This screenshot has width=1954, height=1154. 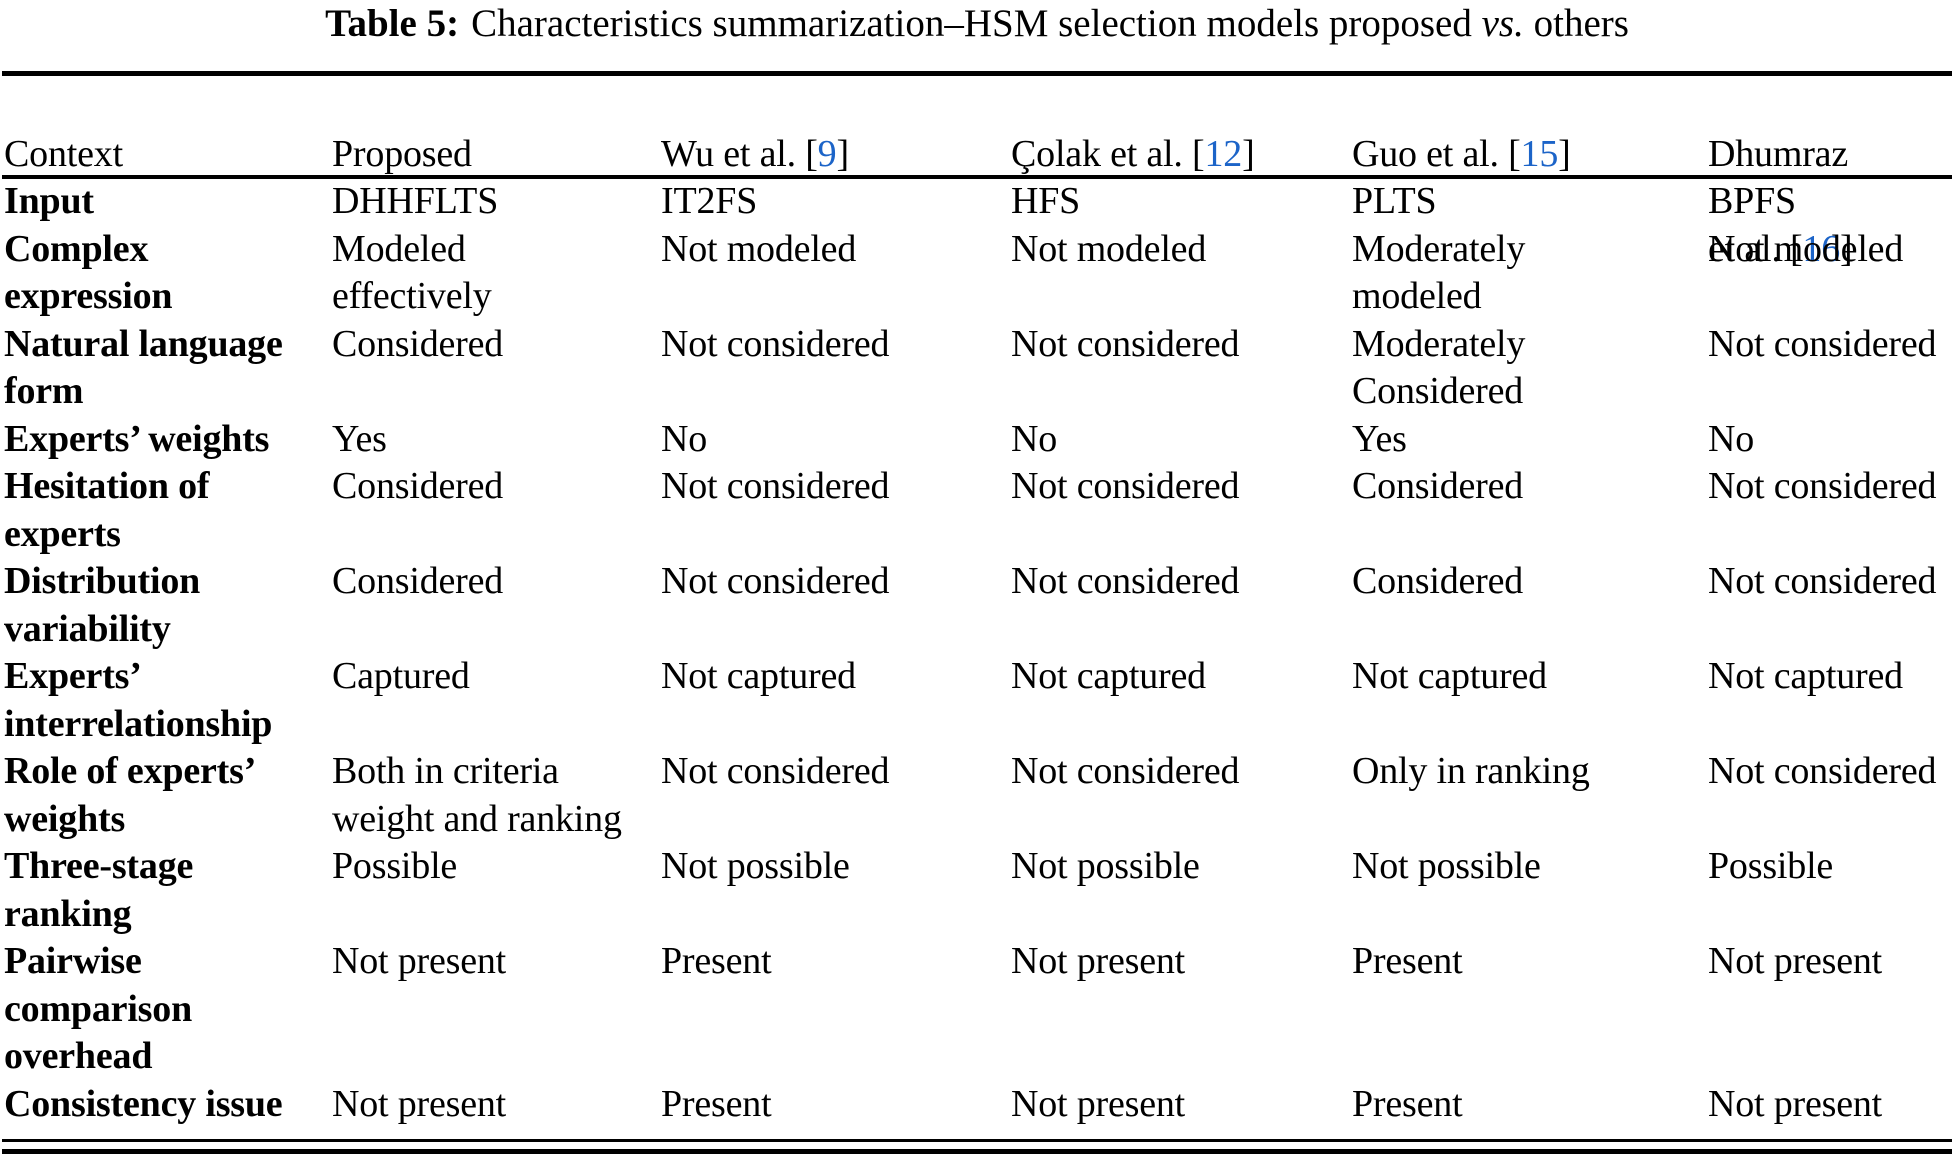 What do you see at coordinates (1778, 153) in the screenshot?
I see `column-header-label: Dhumraz` at bounding box center [1778, 153].